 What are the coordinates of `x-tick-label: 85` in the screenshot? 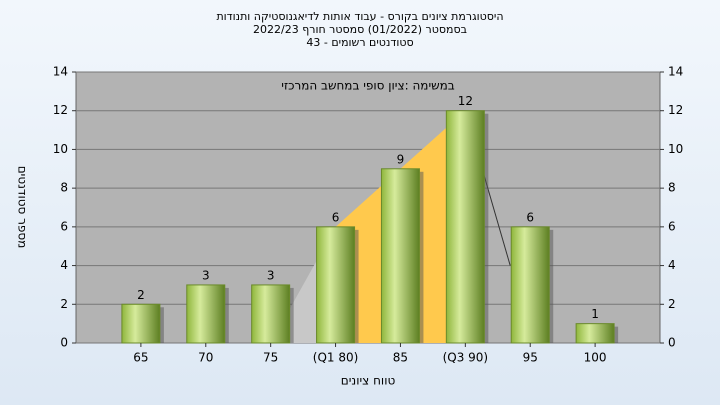 It's located at (400, 358).